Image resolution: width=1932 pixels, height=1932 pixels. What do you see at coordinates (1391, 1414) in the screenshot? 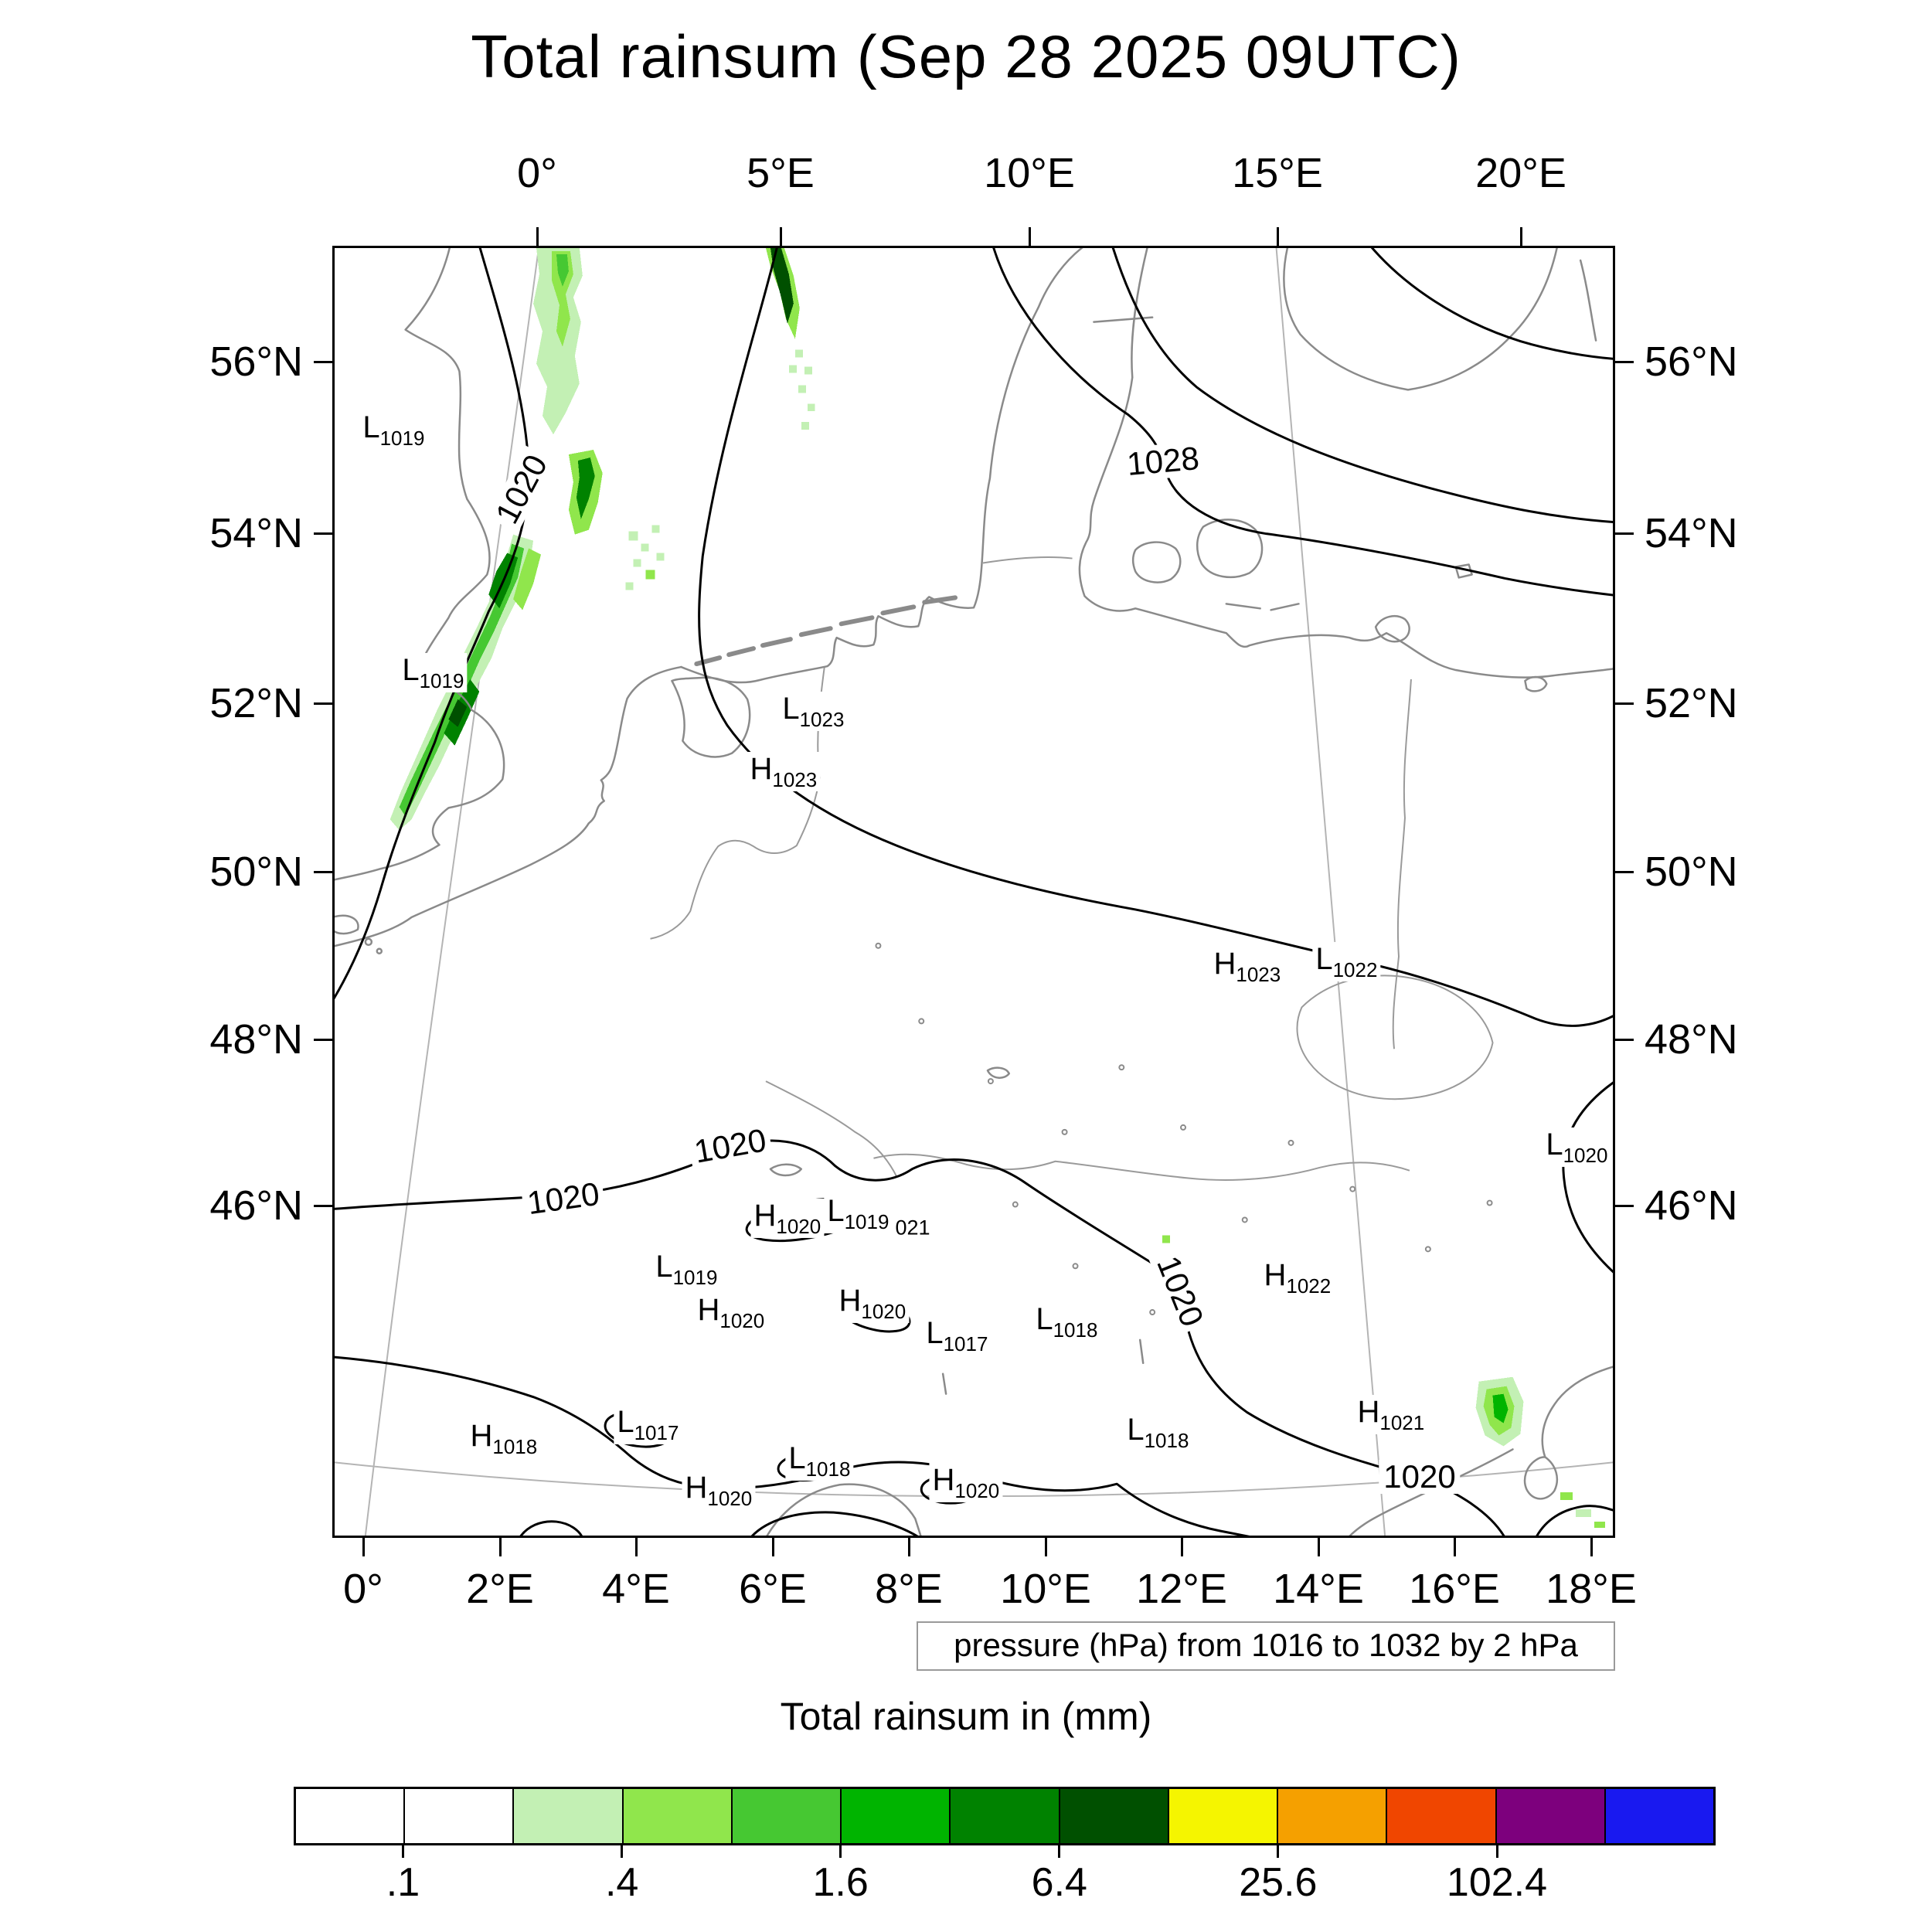
I see `pressure-high-label: H1021` at bounding box center [1391, 1414].